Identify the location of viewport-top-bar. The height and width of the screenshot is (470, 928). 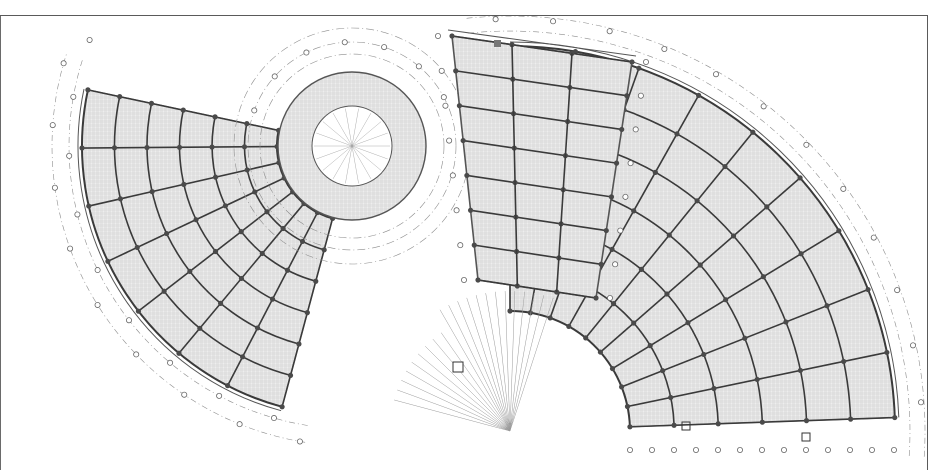
(464, 8).